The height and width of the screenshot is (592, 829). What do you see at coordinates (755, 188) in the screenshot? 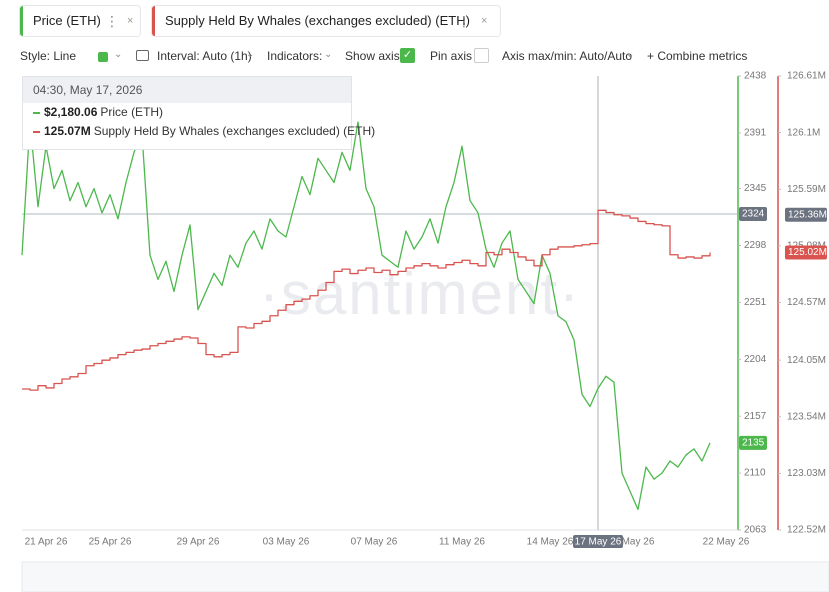
I see `y-tick-label: 2345` at bounding box center [755, 188].